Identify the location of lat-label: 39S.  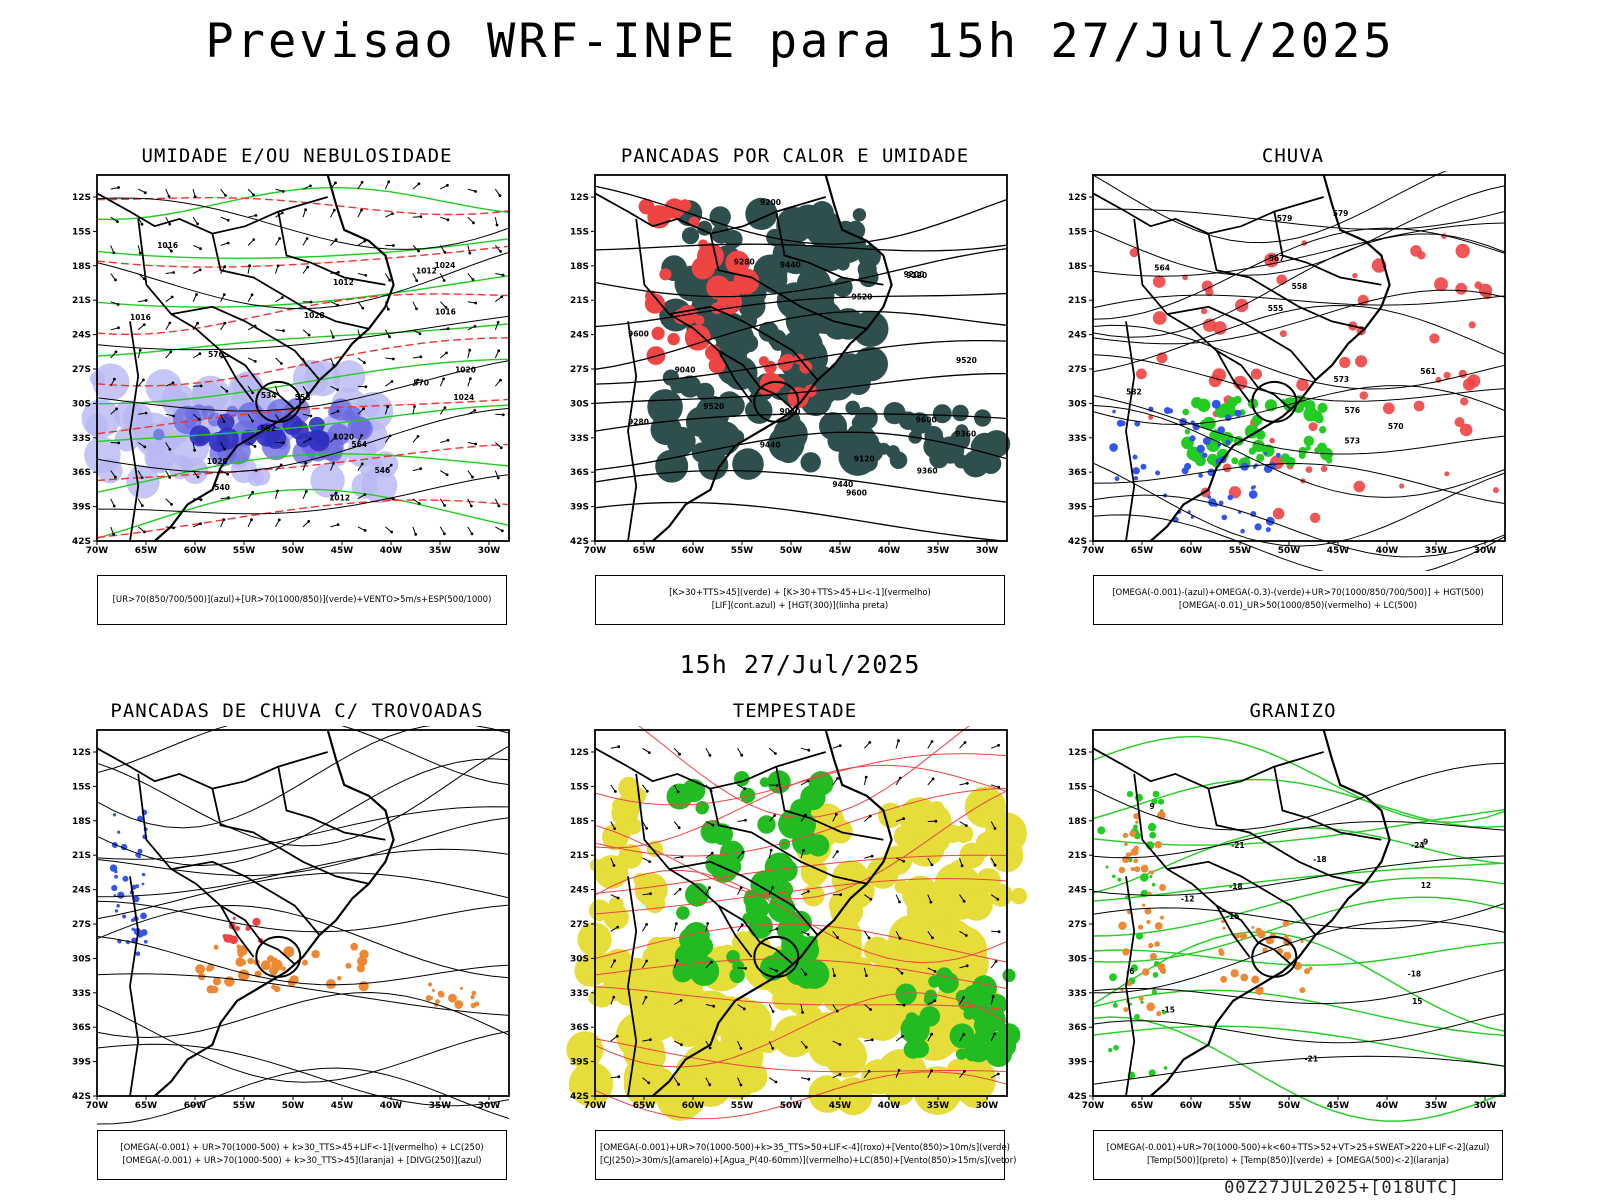
(579, 1063).